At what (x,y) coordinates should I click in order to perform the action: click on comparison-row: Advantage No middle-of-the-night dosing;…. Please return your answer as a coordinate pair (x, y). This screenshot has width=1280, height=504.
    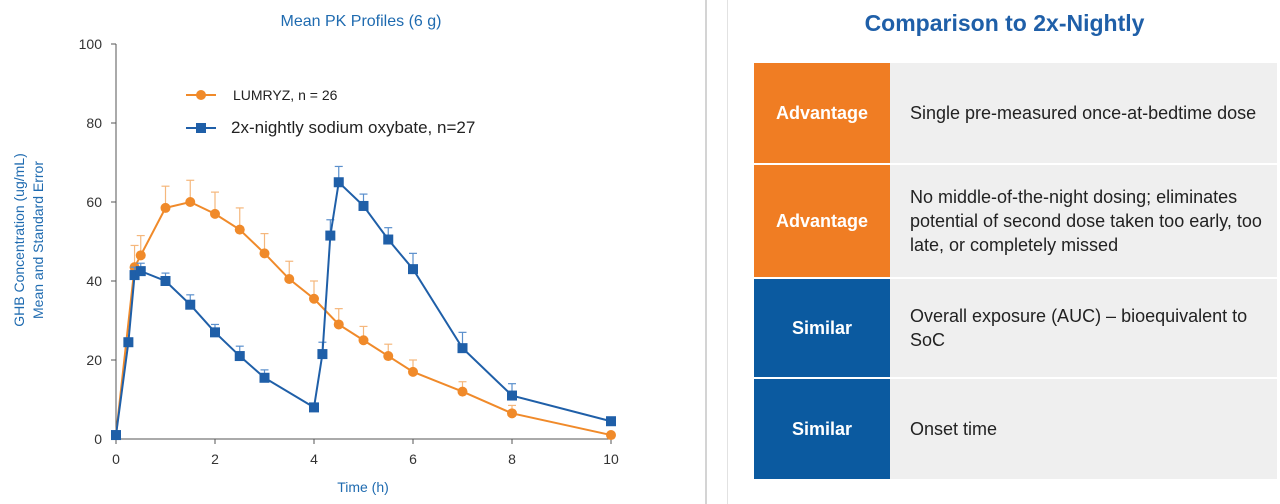
    Looking at the image, I should click on (1015, 221).